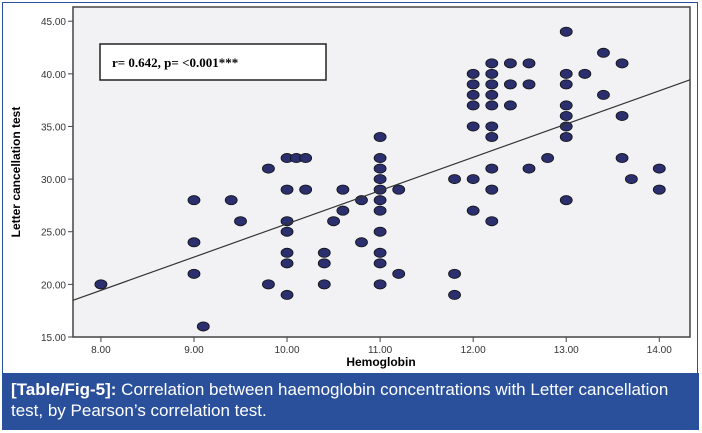  What do you see at coordinates (53, 285) in the screenshot?
I see `y-tick-label: 20.00` at bounding box center [53, 285].